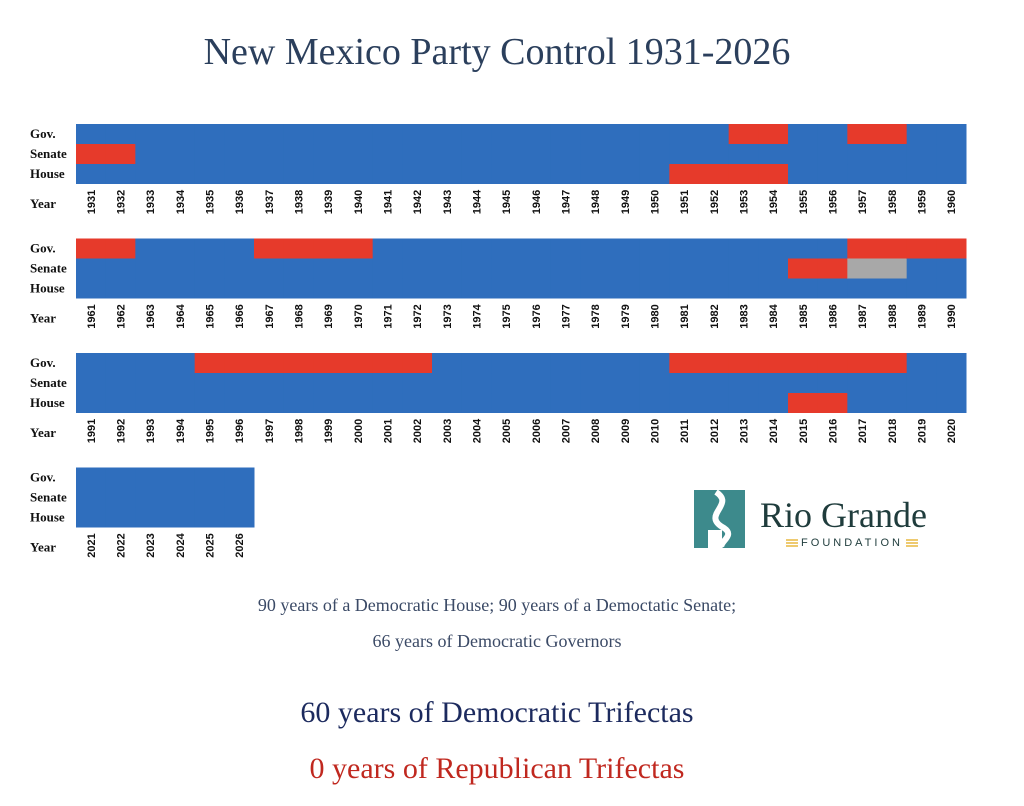 The image size is (1024, 806). What do you see at coordinates (685, 316) in the screenshot?
I see `x-tick-label: 1981` at bounding box center [685, 316].